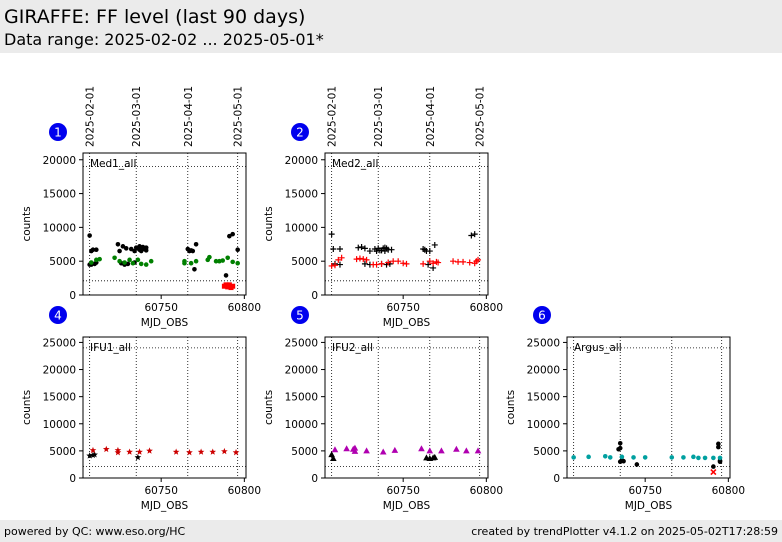 Image resolution: width=782 pixels, height=542 pixels. I want to click on y-tick-label: 15000, so click(301, 195).